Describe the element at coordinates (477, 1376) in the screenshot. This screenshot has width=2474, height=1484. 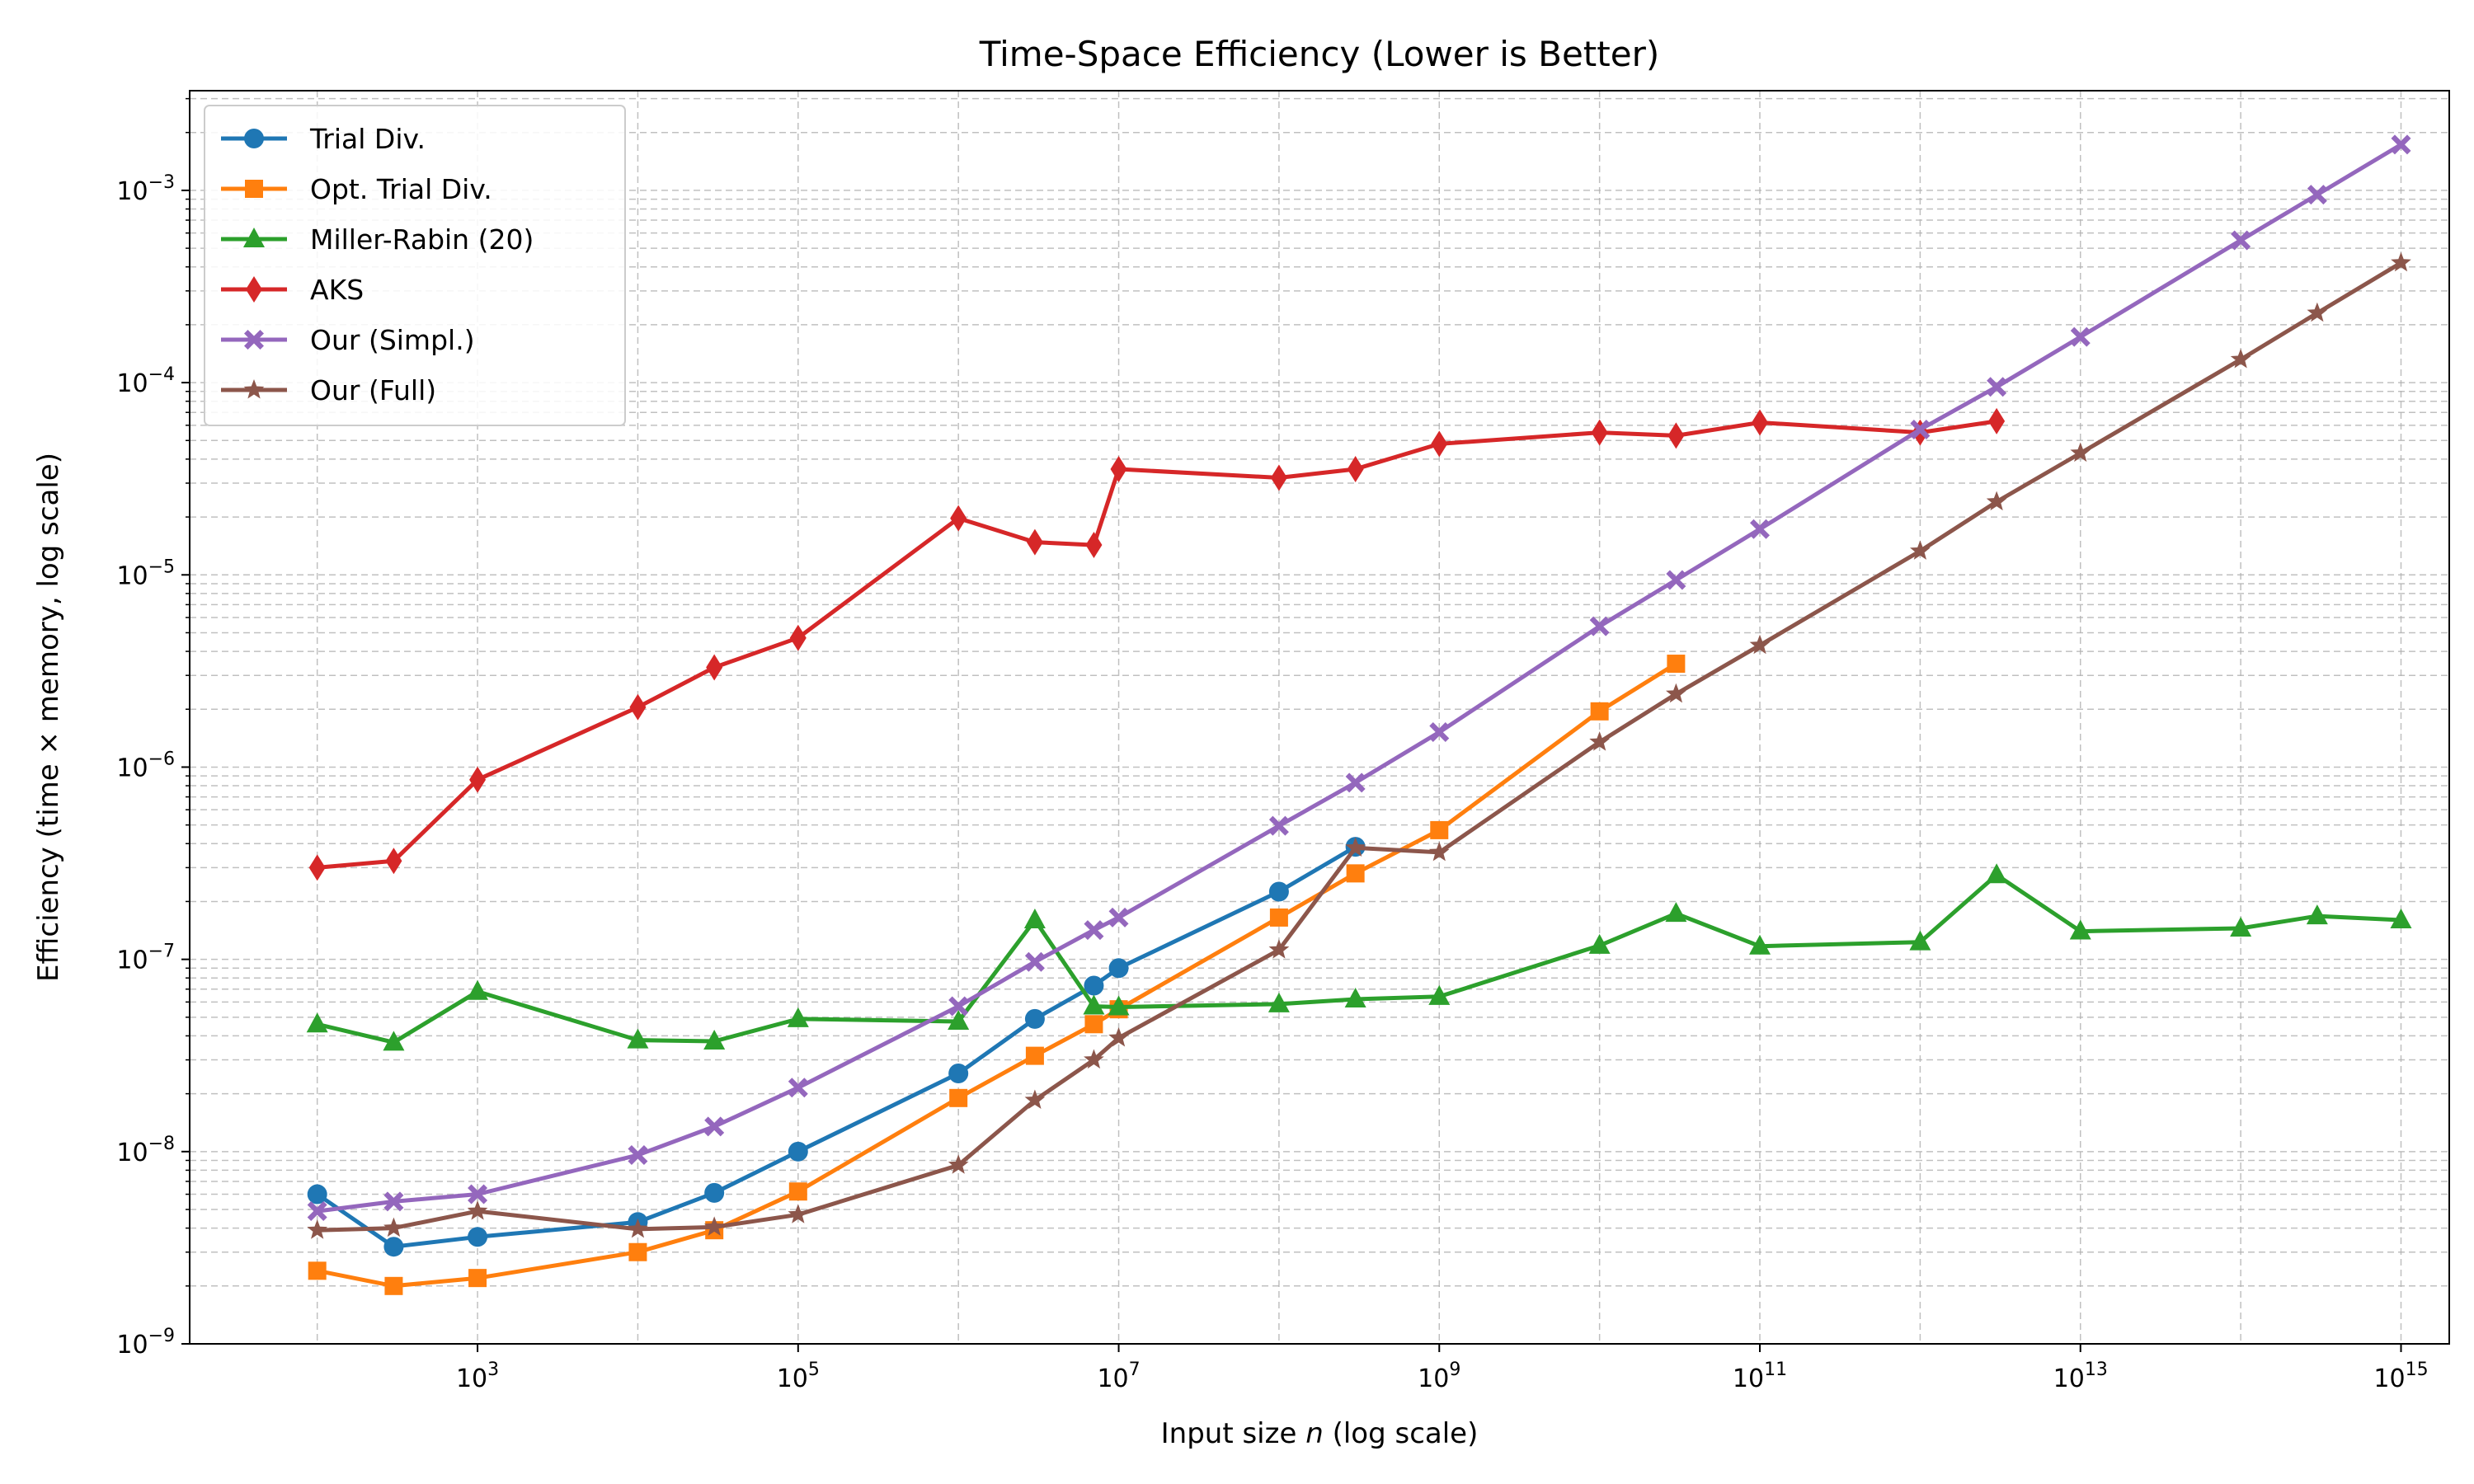
I see `x-tick-label: 10³` at that location.